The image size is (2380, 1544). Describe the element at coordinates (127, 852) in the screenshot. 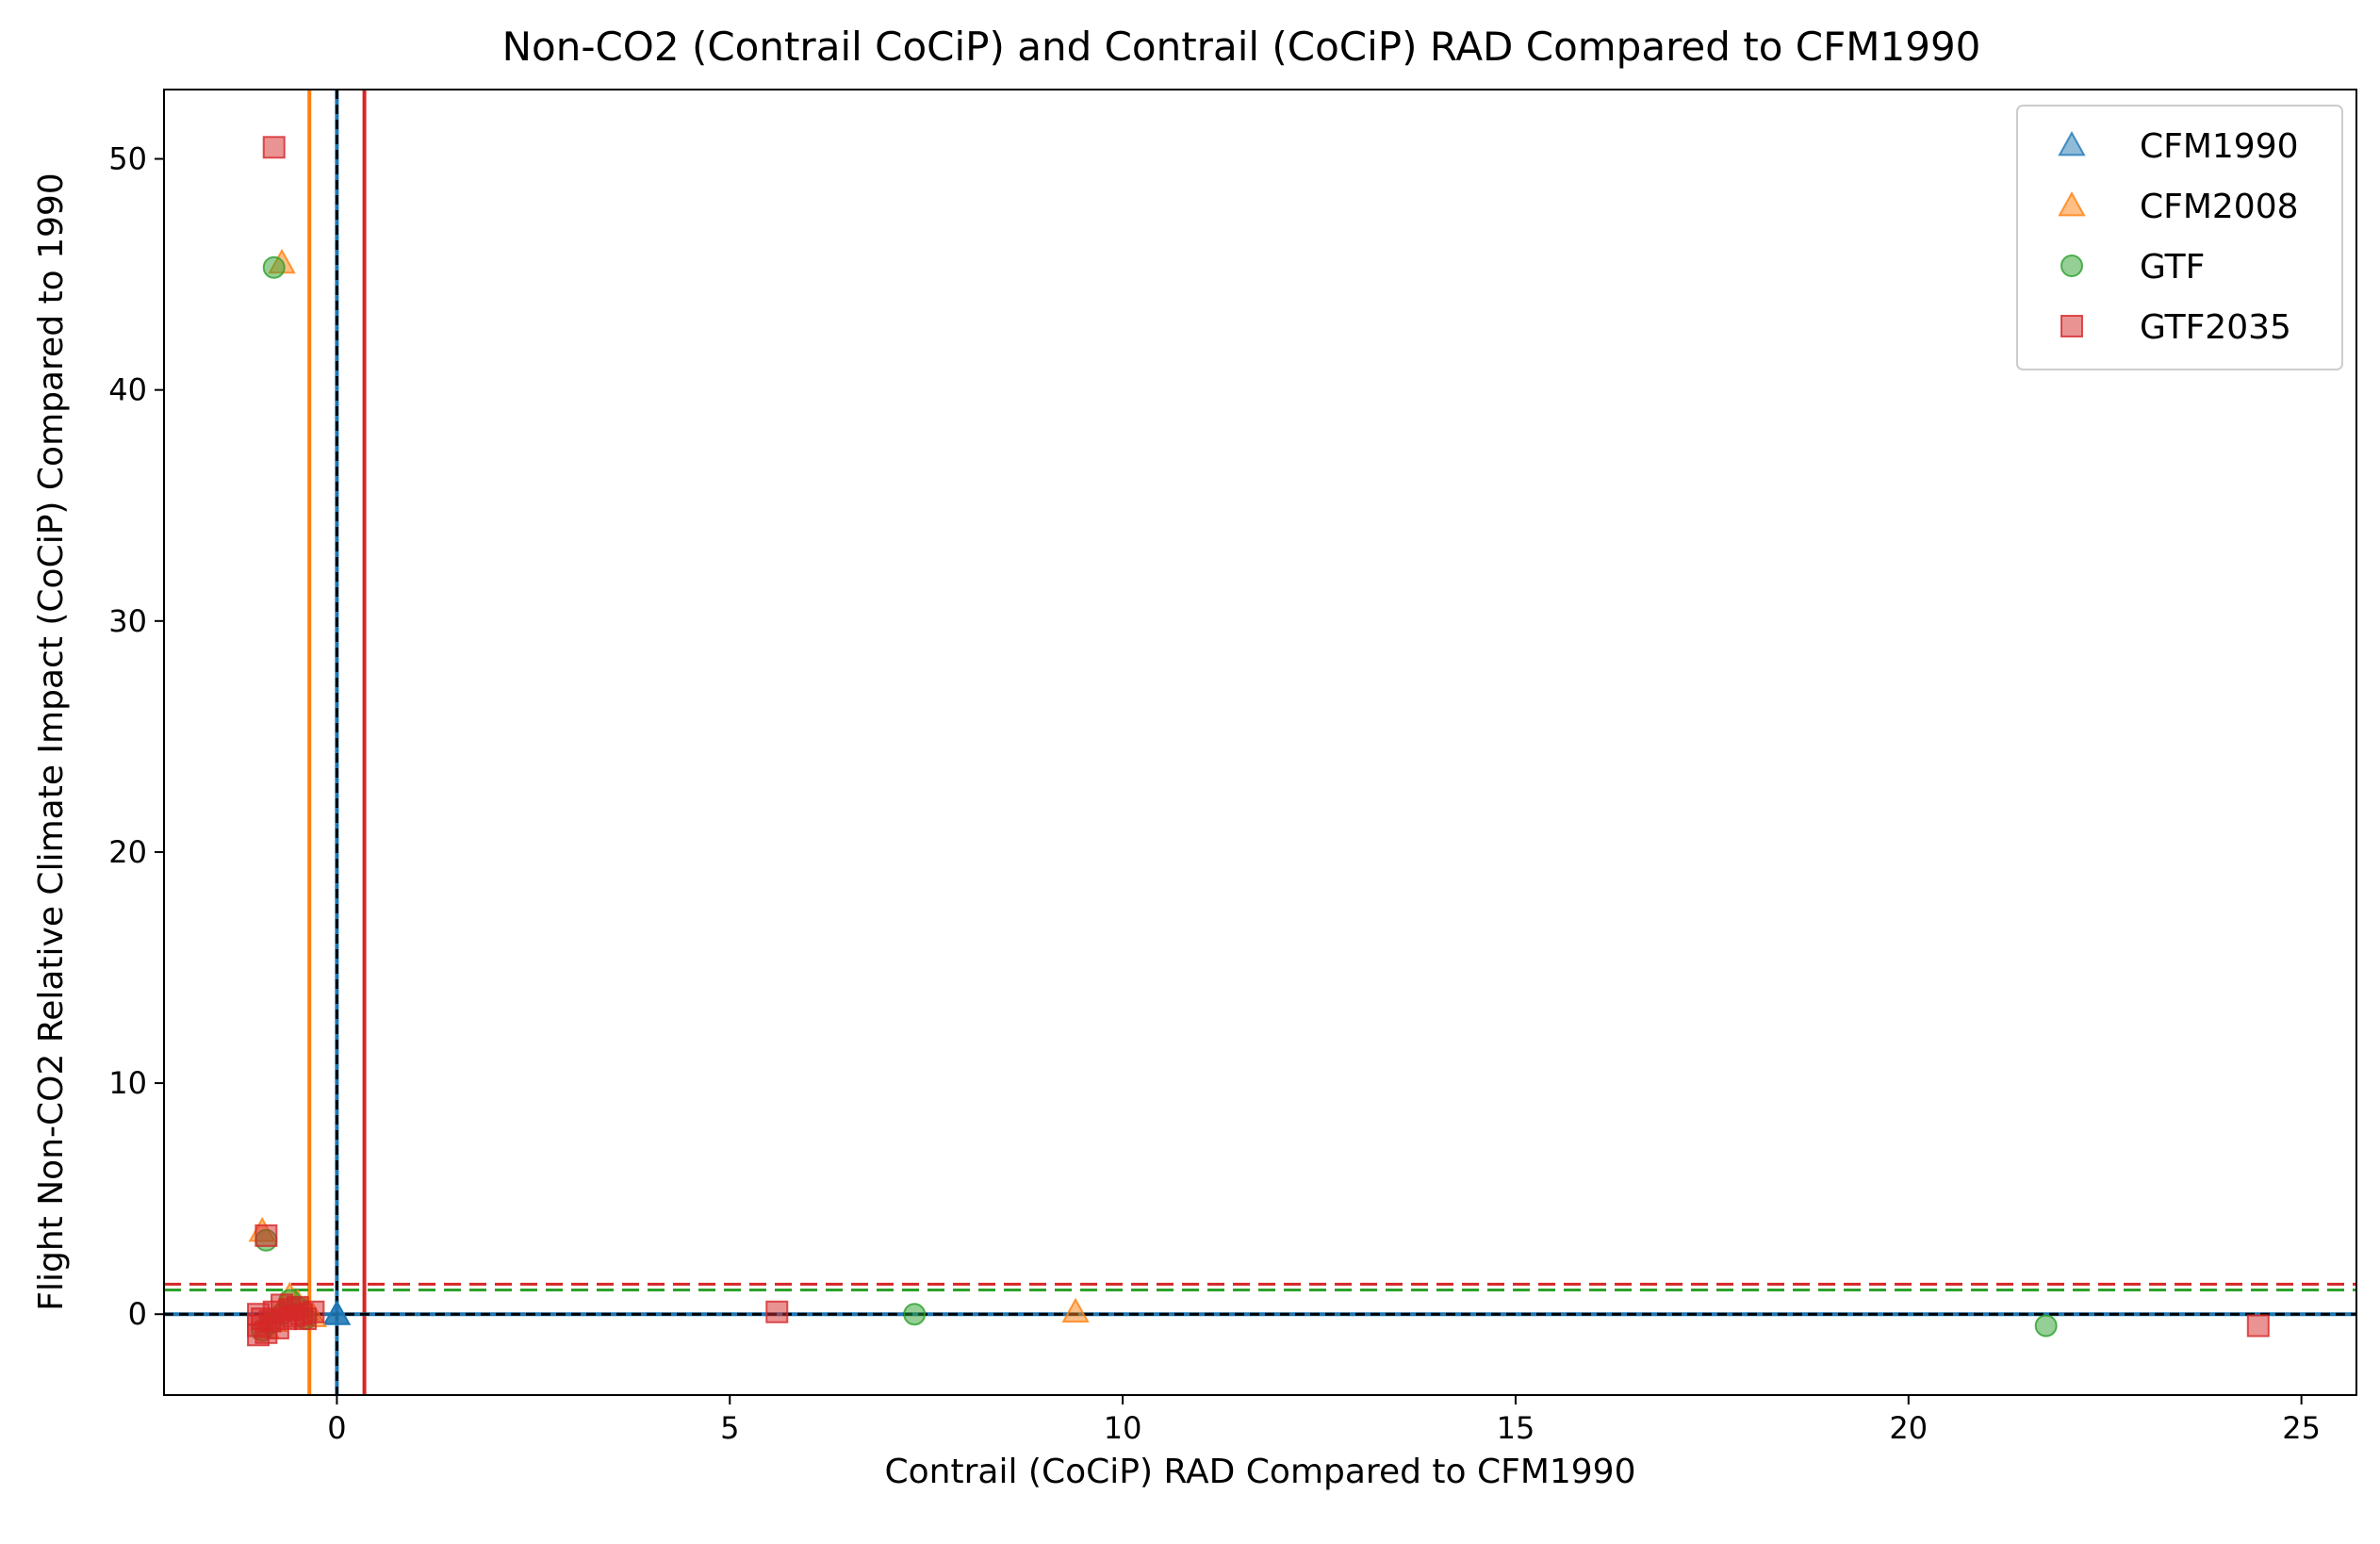

I see `y-tick-label: 20` at that location.